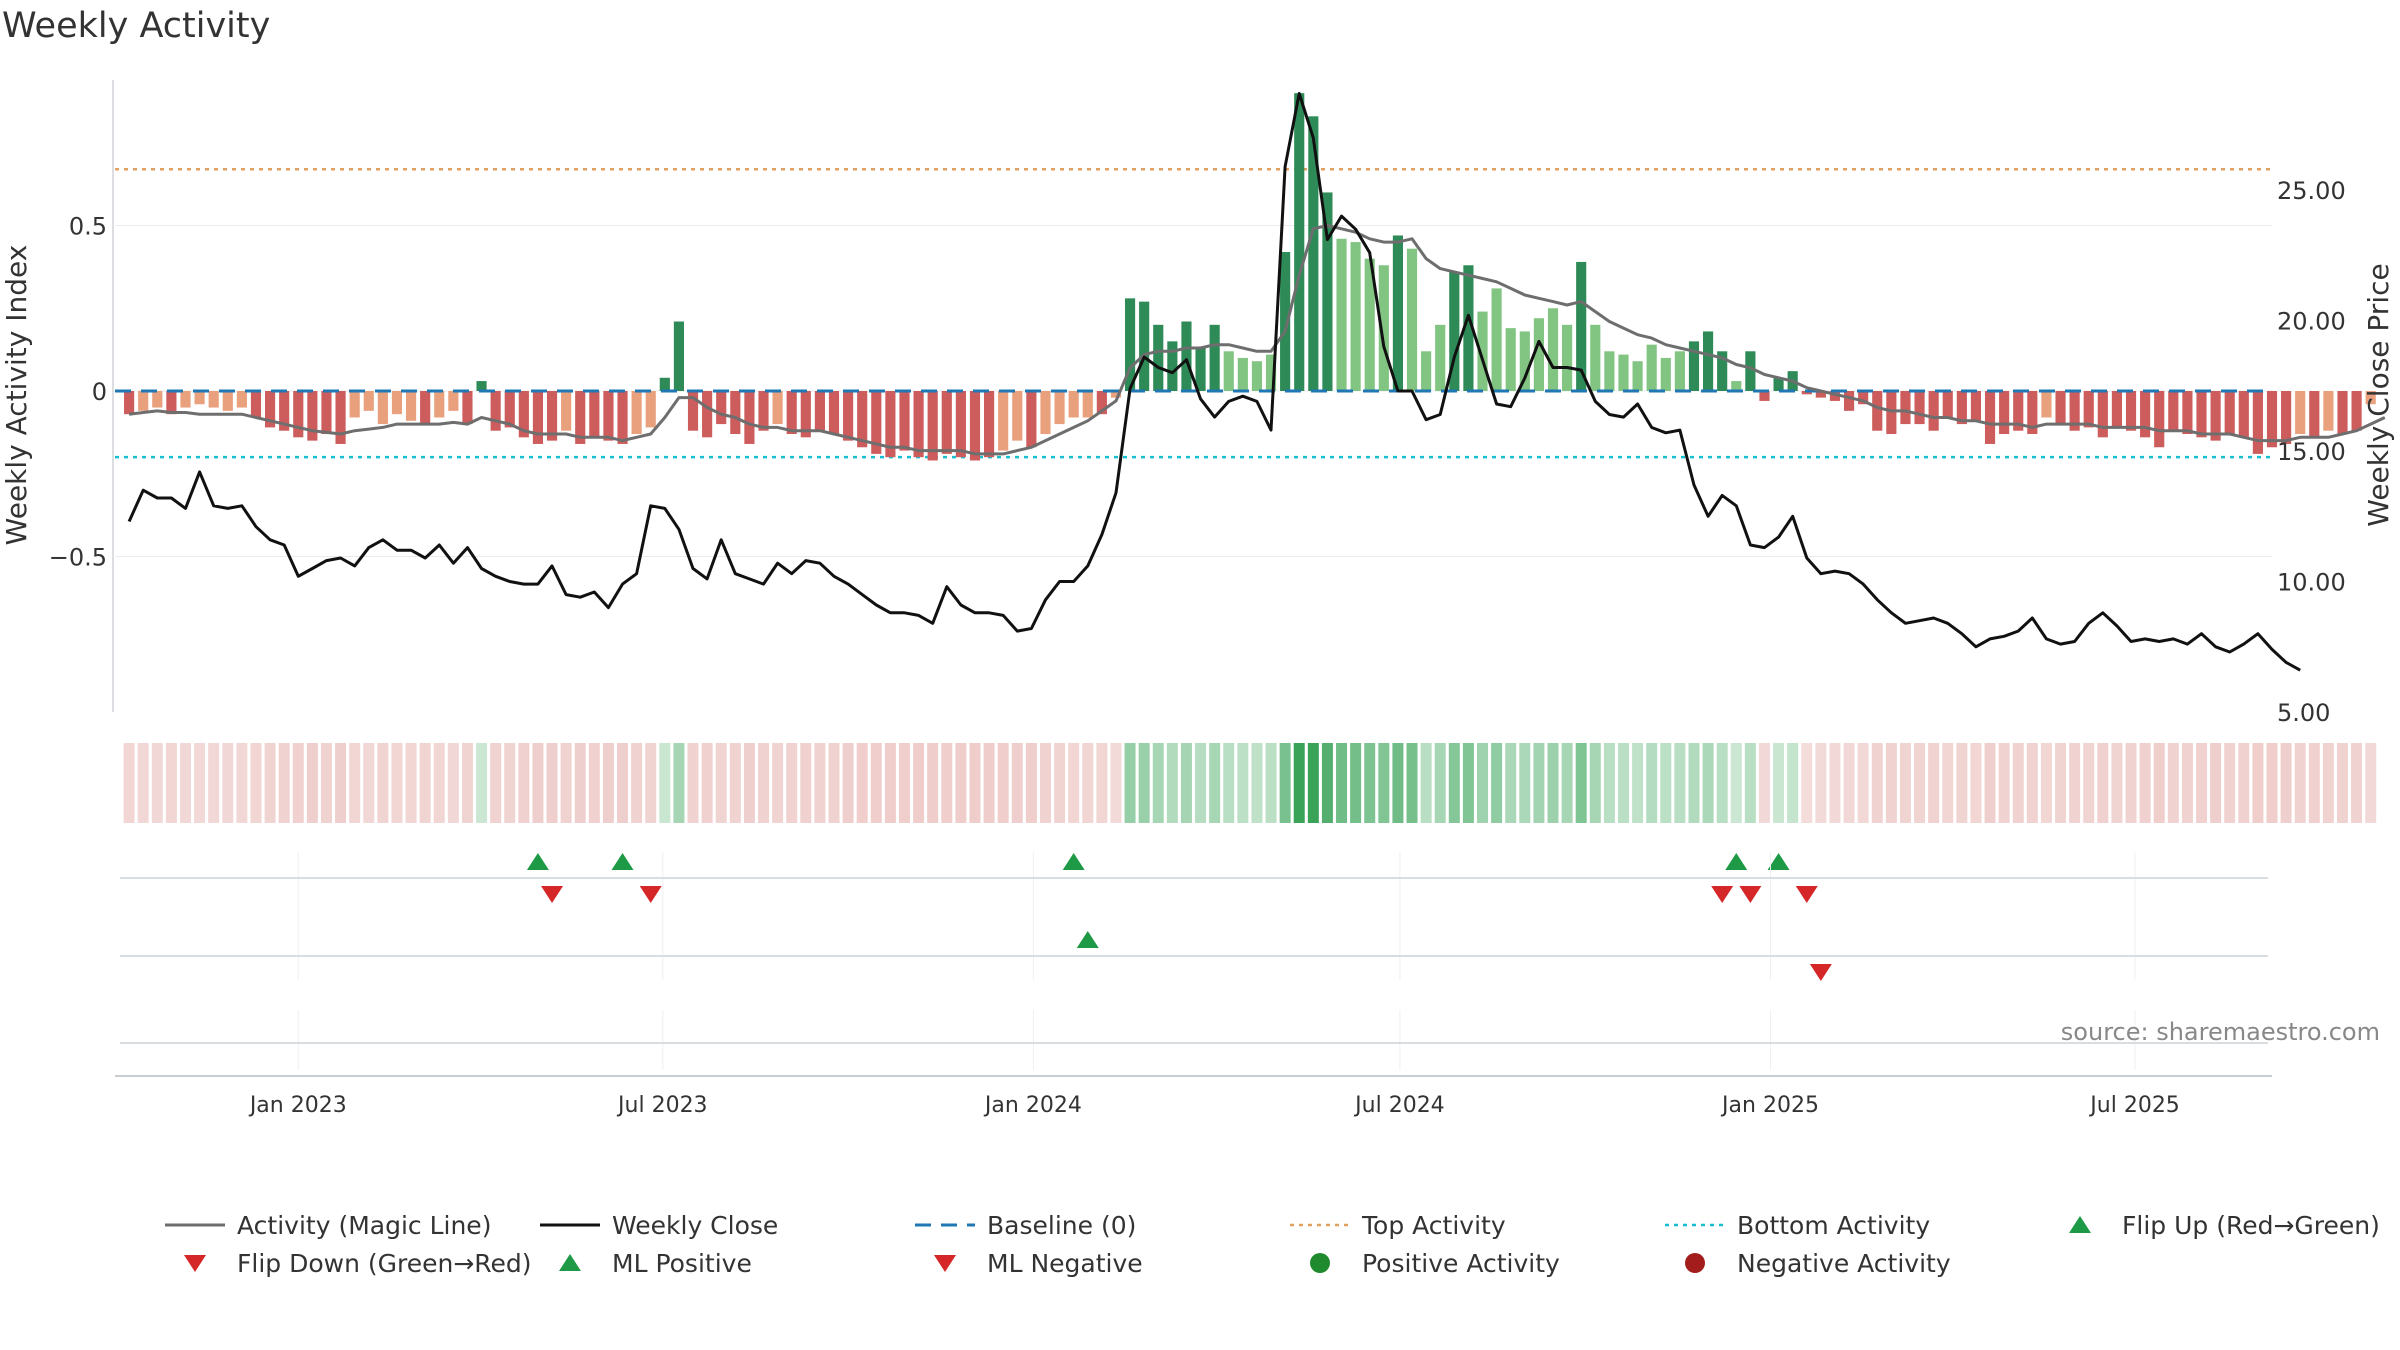  Describe the element at coordinates (1769, 1105) in the screenshot. I see `x-tick-label: Jan 2025` at that location.